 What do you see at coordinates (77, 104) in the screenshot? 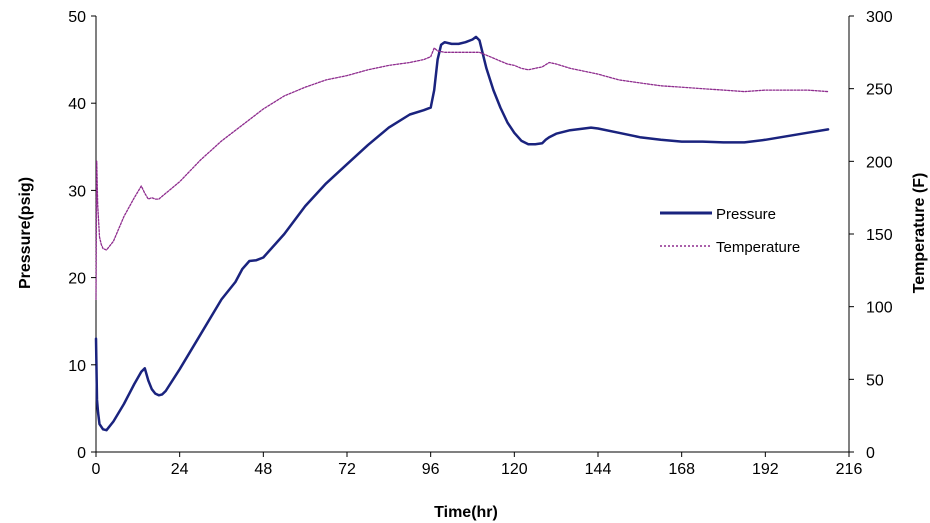
I see `left-y-tick-label: 40` at bounding box center [77, 104].